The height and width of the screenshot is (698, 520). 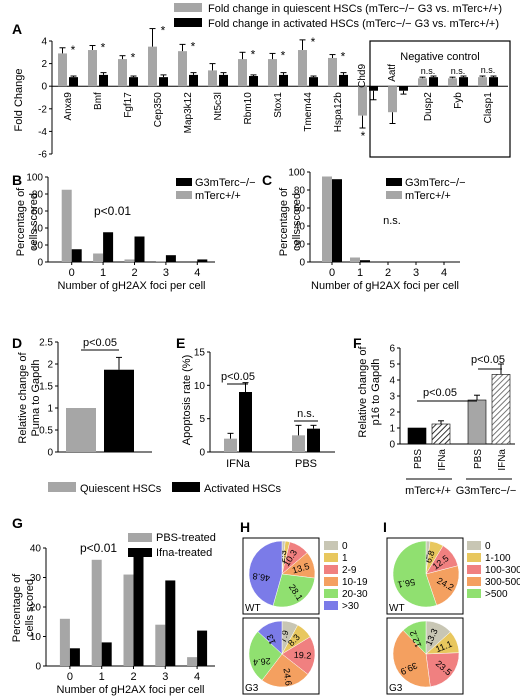 I want to click on bar-quiescent-stox1, so click(x=272, y=73).